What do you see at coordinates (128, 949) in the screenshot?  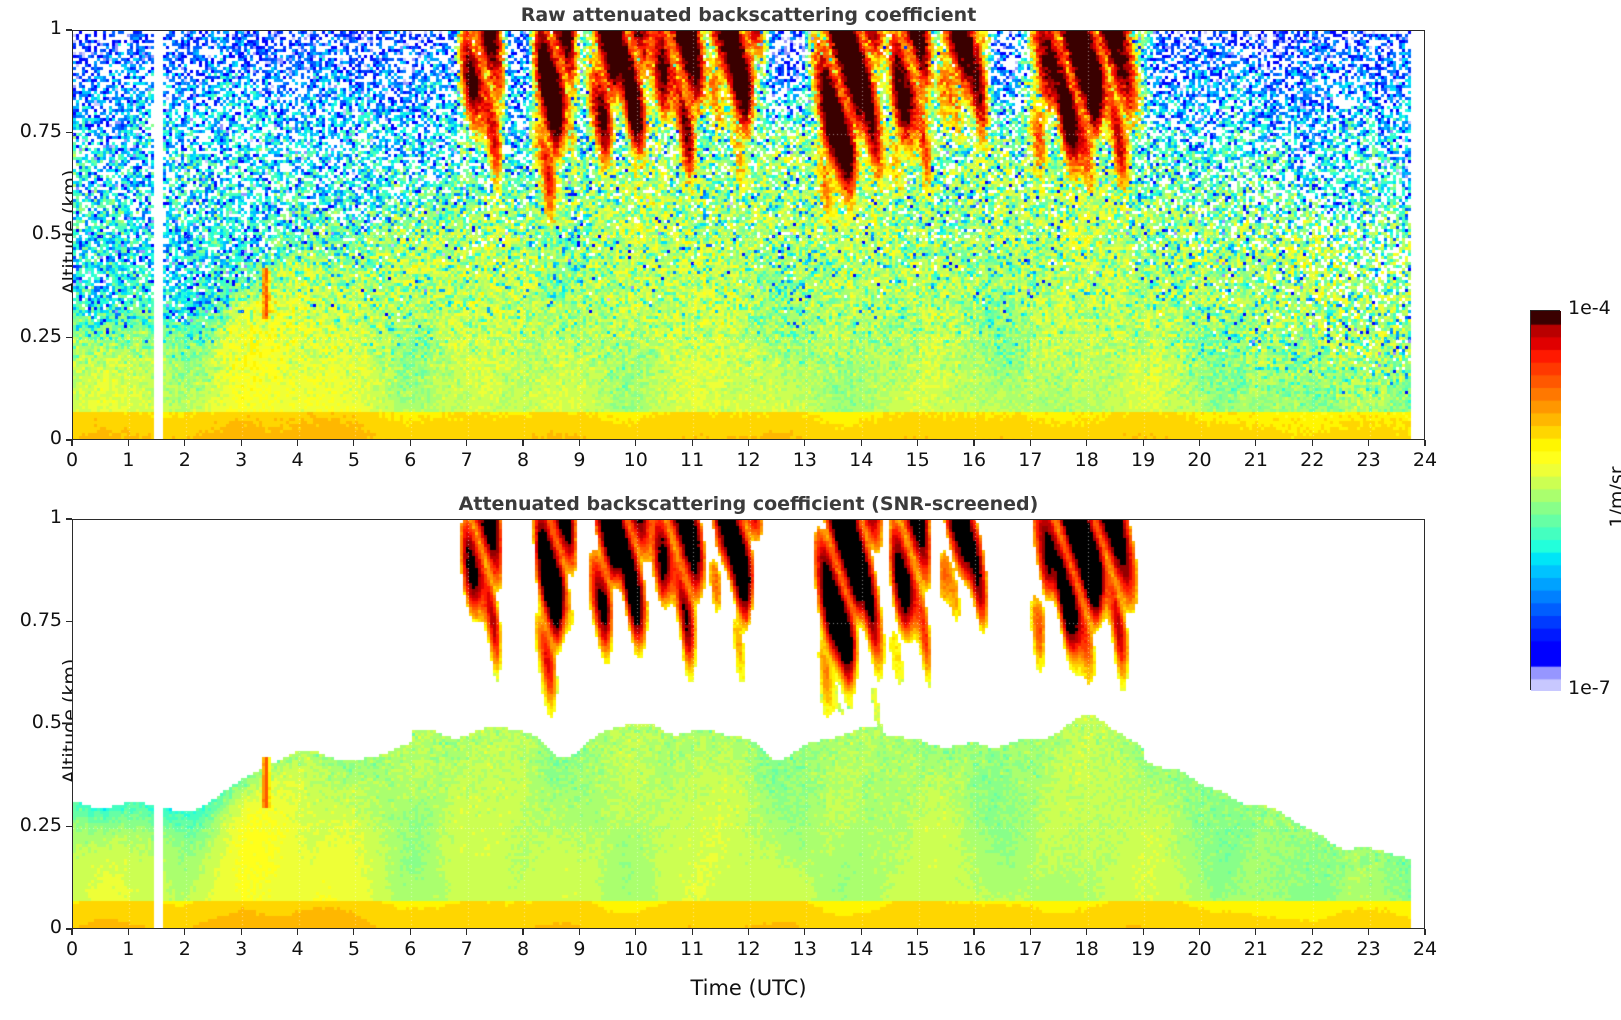 I see `x-tick-label: 1` at bounding box center [128, 949].